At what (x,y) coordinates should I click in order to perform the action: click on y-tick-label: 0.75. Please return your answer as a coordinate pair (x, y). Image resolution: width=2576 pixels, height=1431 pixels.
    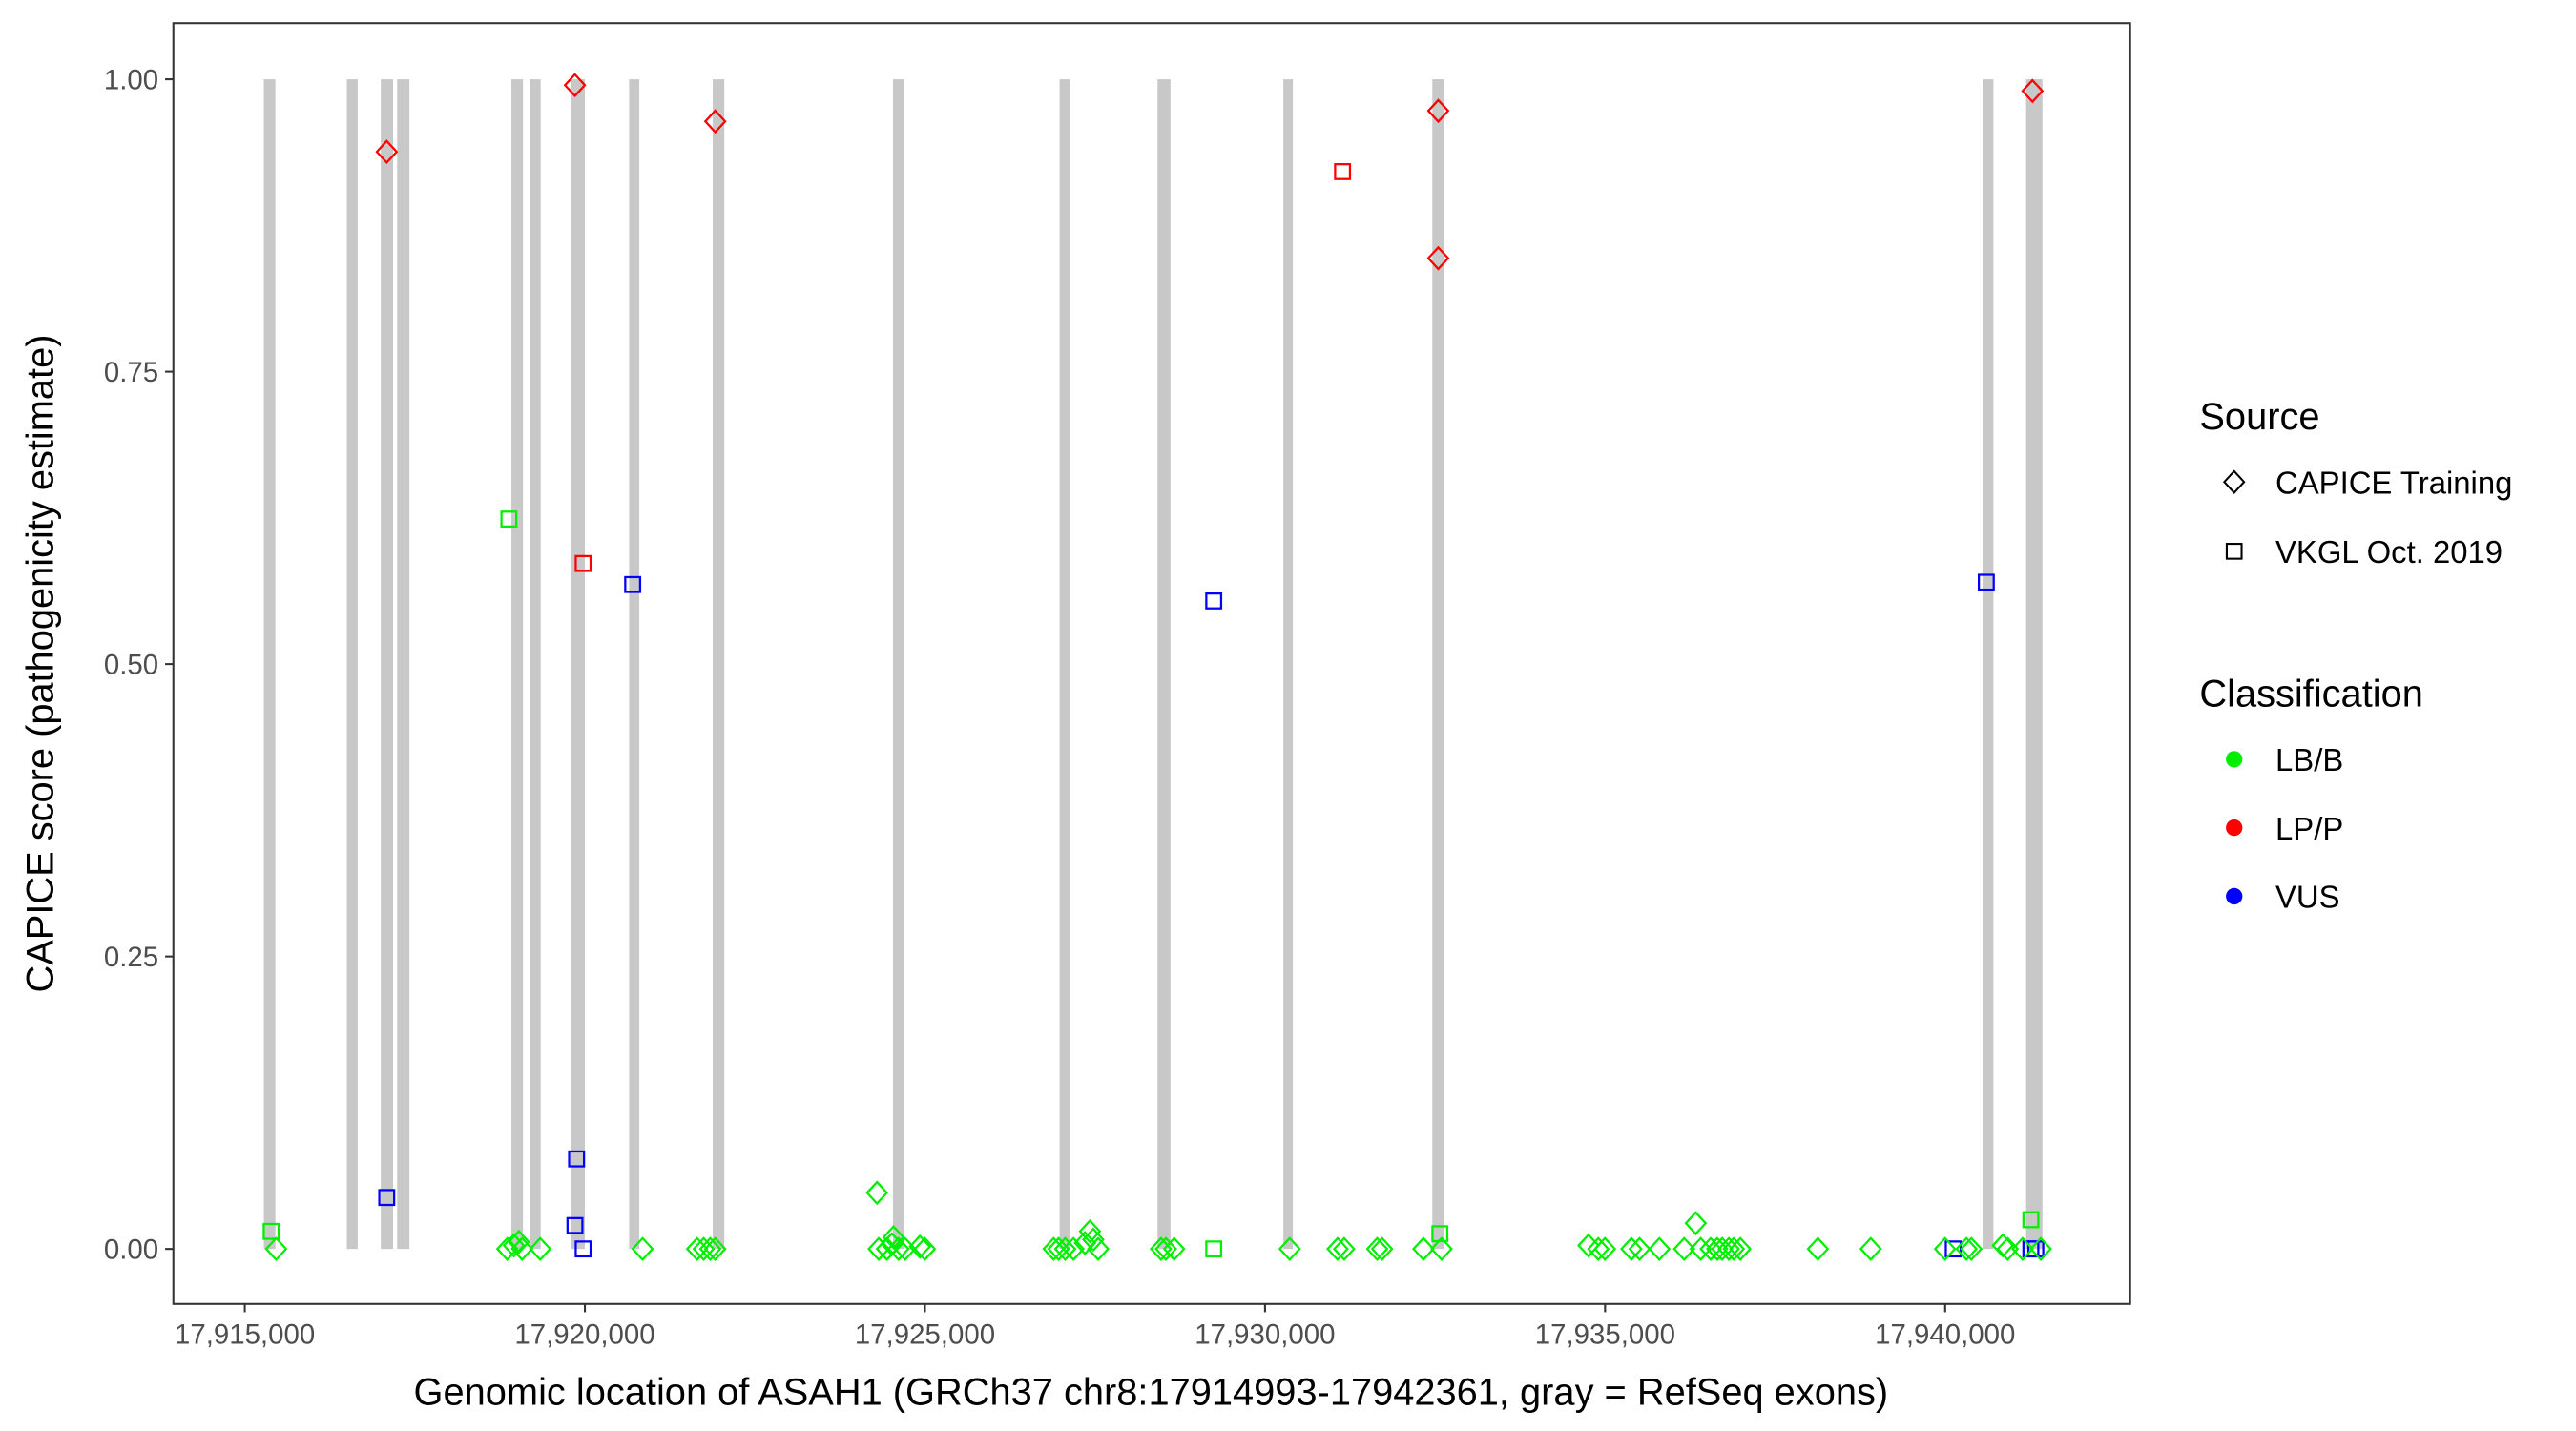
    Looking at the image, I should click on (131, 372).